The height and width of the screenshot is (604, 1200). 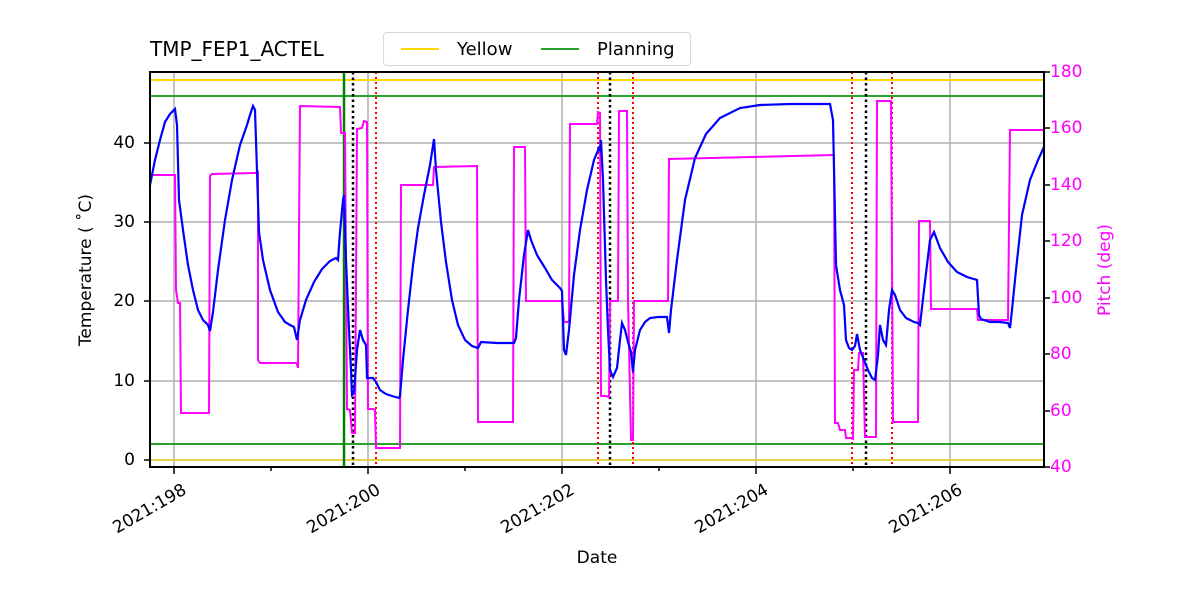 What do you see at coordinates (86, 270) in the screenshot?
I see `y-axis-label-left: Temperature ( ˚C)` at bounding box center [86, 270].